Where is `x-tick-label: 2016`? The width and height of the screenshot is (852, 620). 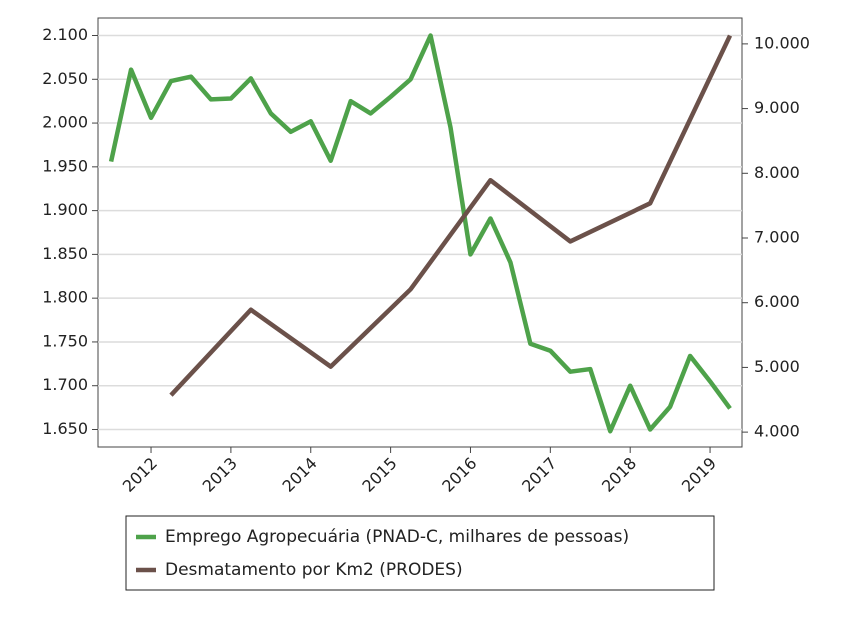 x-tick-label: 2016 is located at coordinates (459, 475).